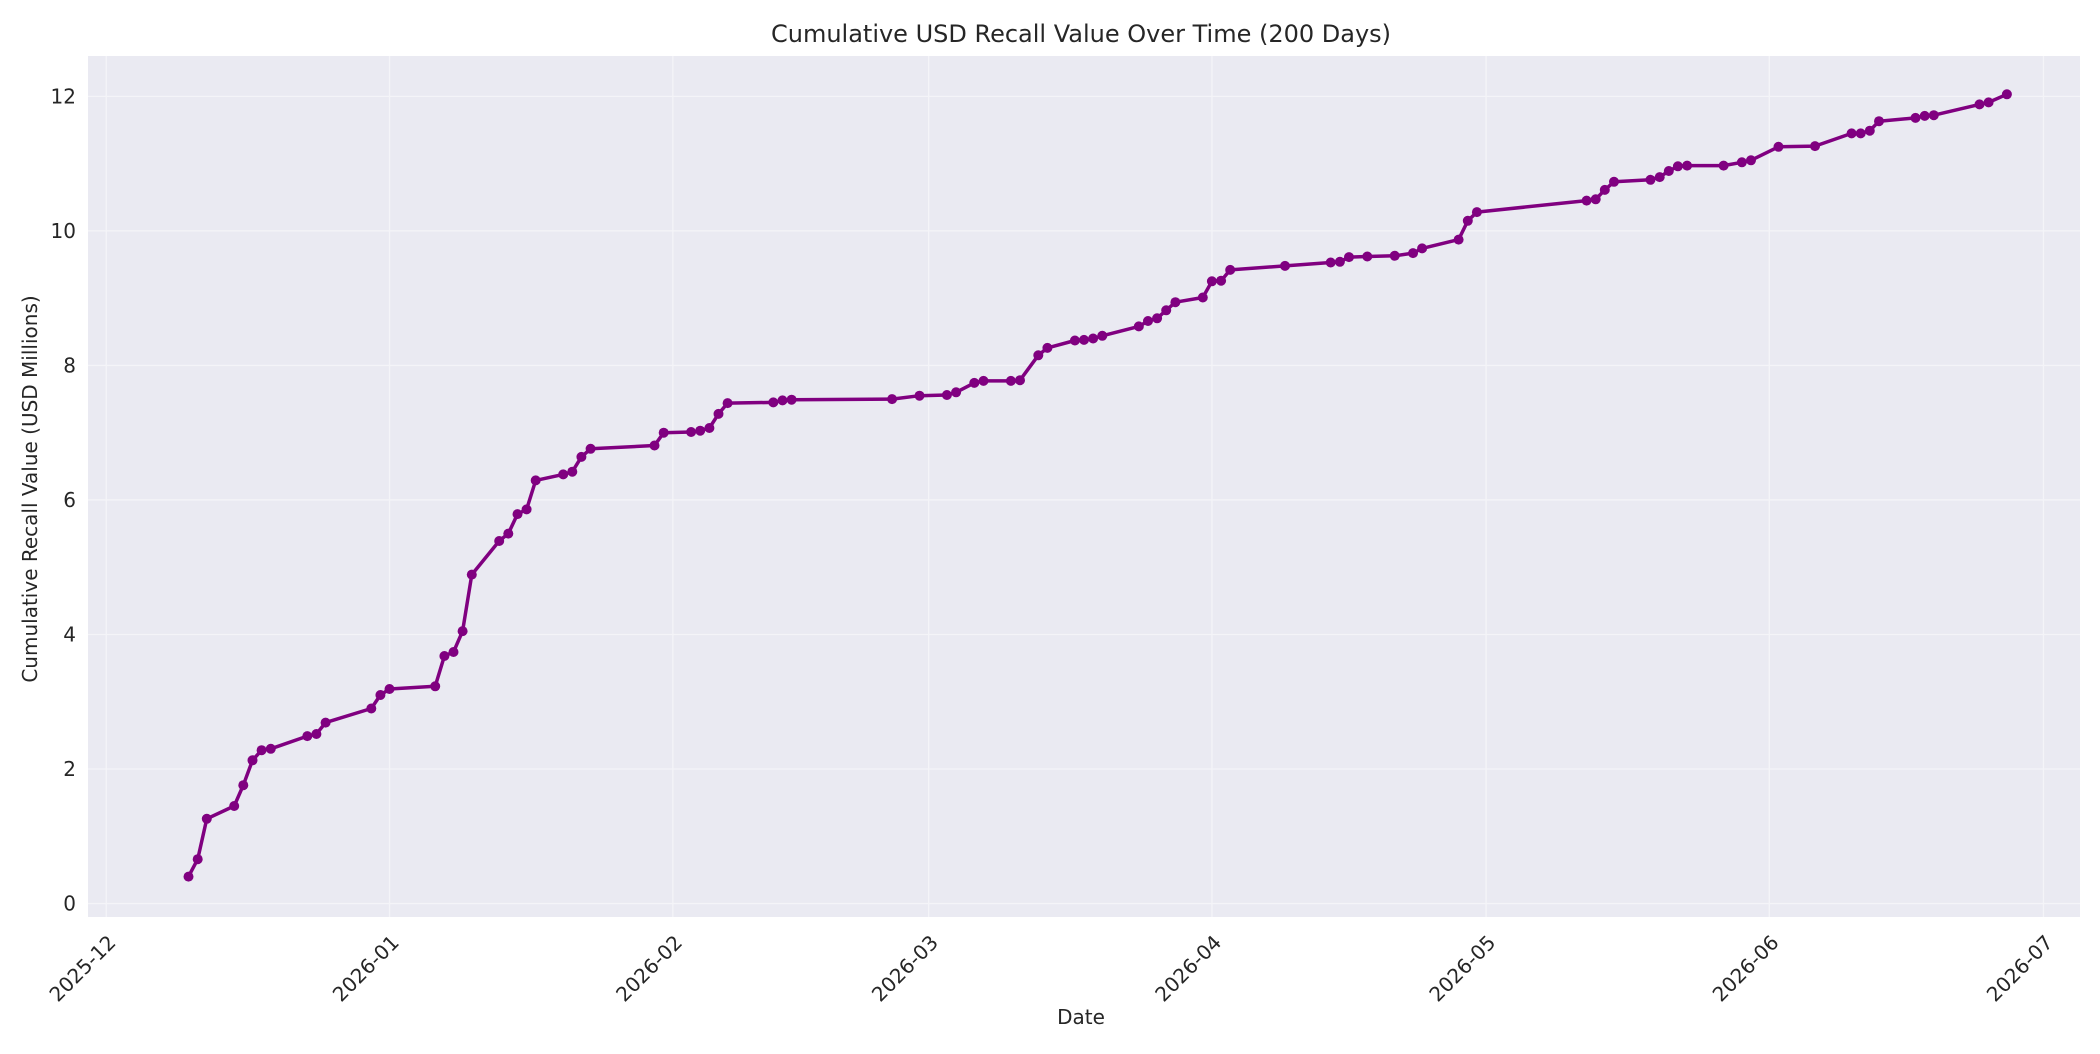 Image resolution: width=2100 pixels, height=1054 pixels. What do you see at coordinates (69, 634) in the screenshot?
I see `y-tick-label: 4` at bounding box center [69, 634].